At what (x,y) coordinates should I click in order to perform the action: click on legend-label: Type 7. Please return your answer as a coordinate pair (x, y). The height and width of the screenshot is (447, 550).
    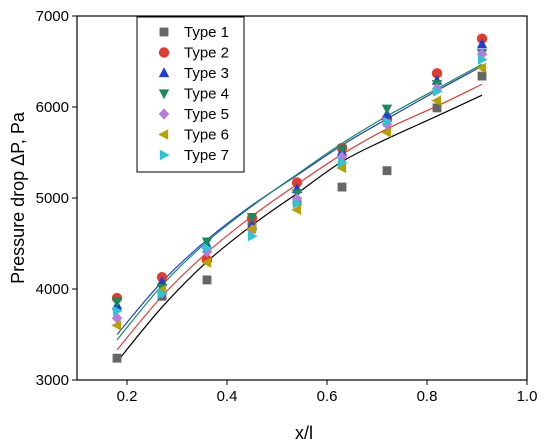
    Looking at the image, I should click on (206, 155).